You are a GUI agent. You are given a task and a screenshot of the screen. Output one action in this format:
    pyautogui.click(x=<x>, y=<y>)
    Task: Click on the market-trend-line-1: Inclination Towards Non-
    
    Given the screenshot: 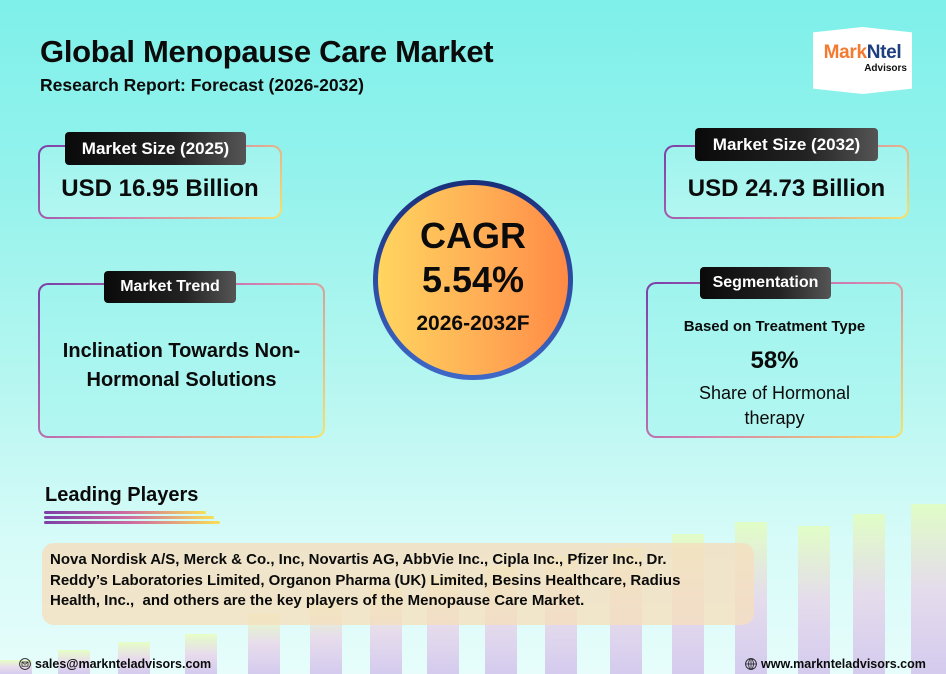 What is the action you would take?
    pyautogui.click(x=181, y=350)
    